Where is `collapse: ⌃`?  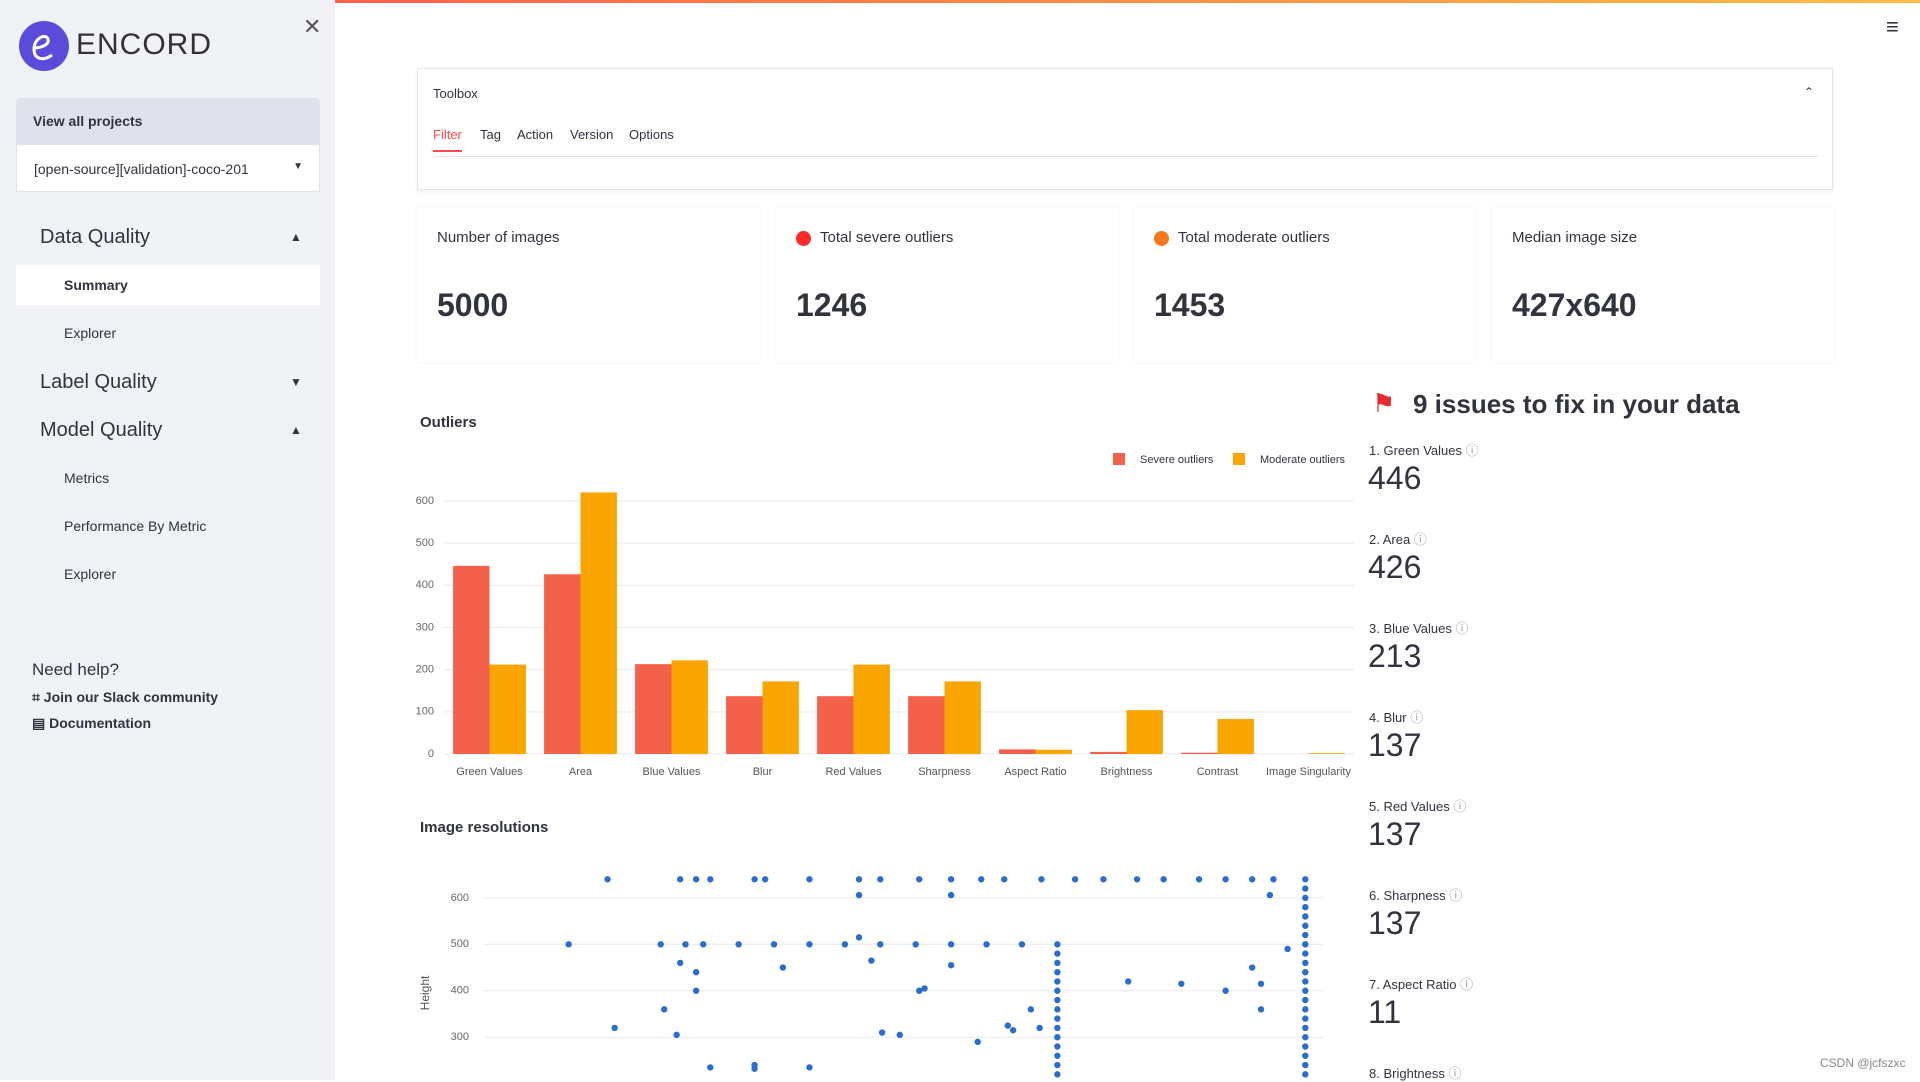 collapse: ⌃ is located at coordinates (1808, 92).